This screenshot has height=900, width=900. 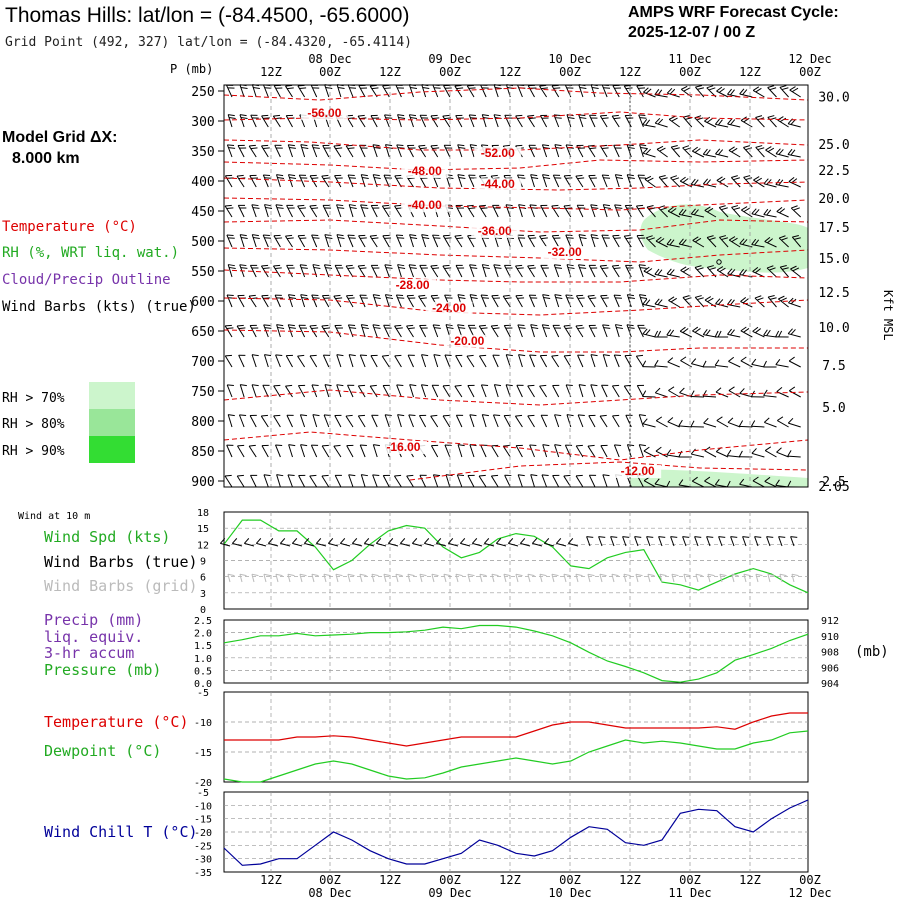 I want to click on pressure-tick-label: 912, so click(x=830, y=621).